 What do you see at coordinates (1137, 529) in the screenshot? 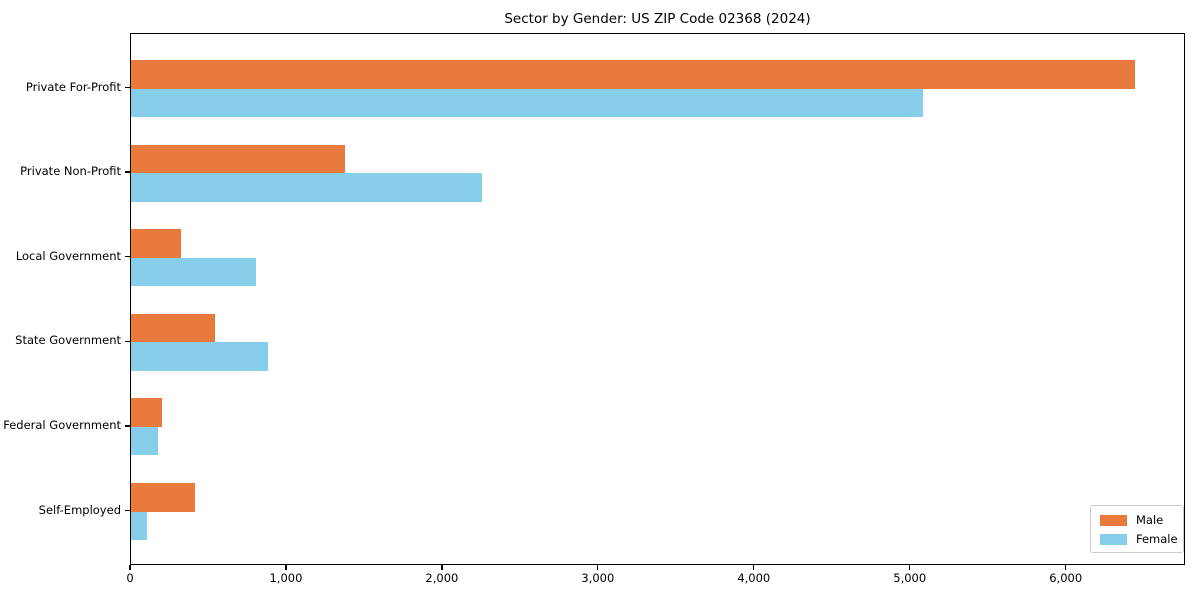
I see `legend: Male Female` at bounding box center [1137, 529].